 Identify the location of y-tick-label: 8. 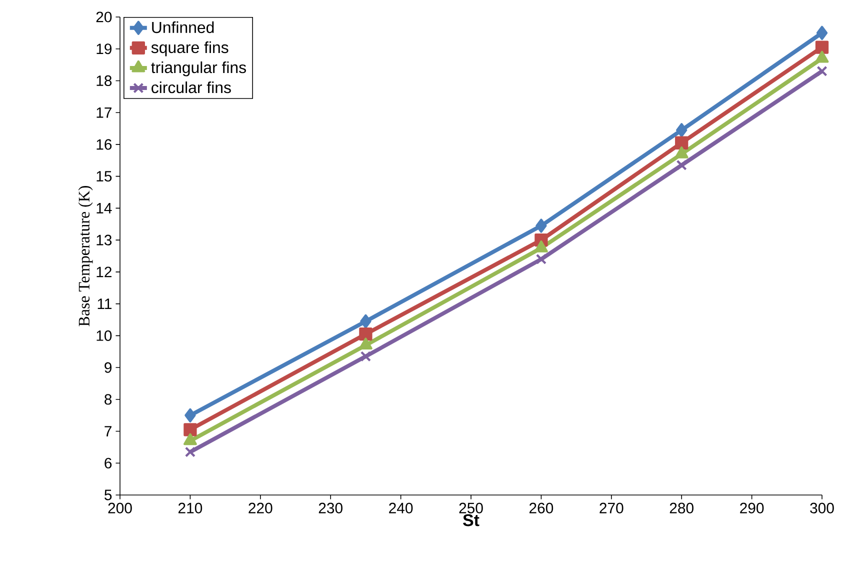
(108, 399).